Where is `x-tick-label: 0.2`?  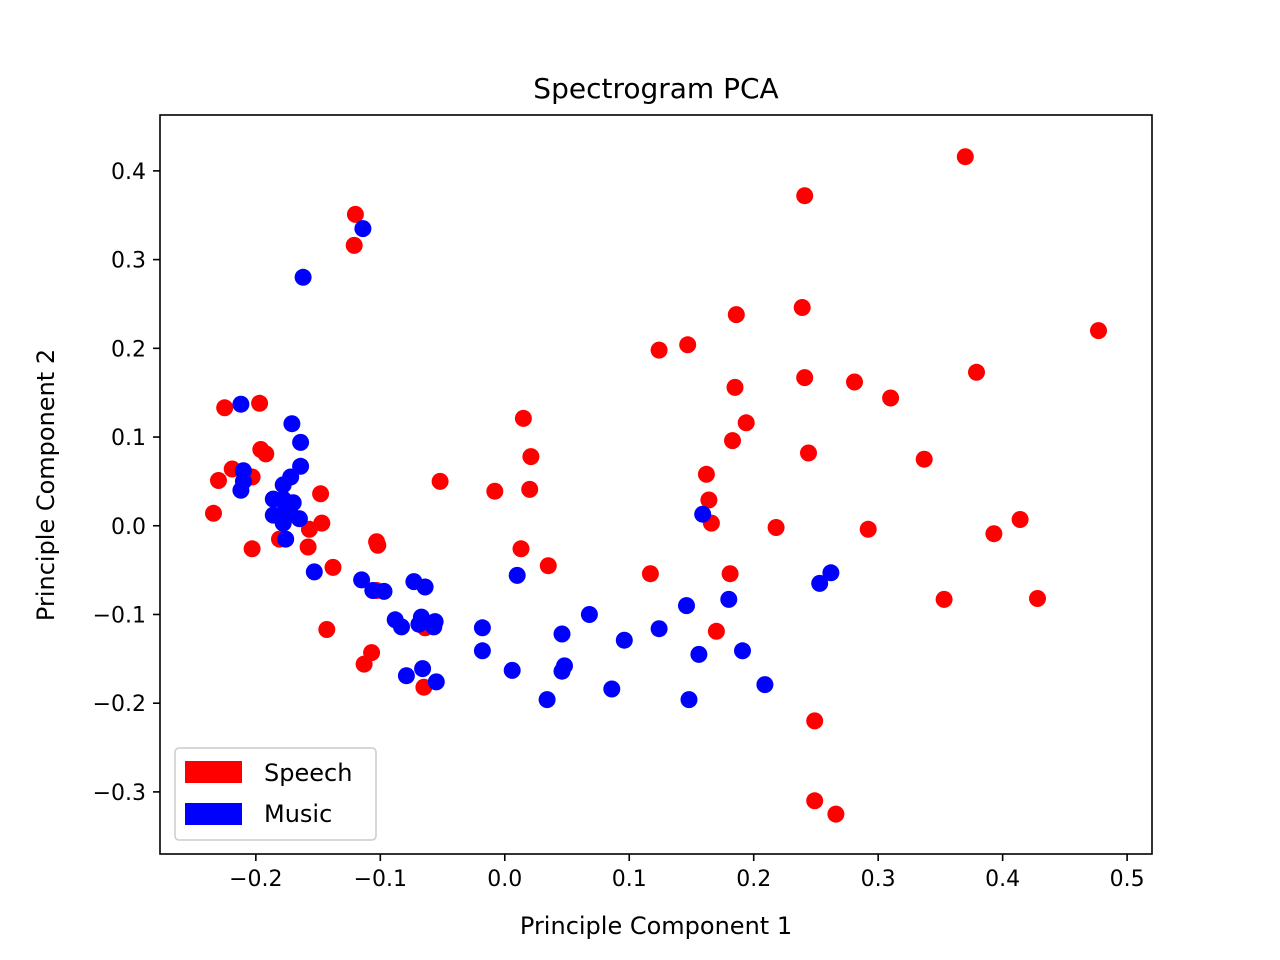
x-tick-label: 0.2 is located at coordinates (753, 879).